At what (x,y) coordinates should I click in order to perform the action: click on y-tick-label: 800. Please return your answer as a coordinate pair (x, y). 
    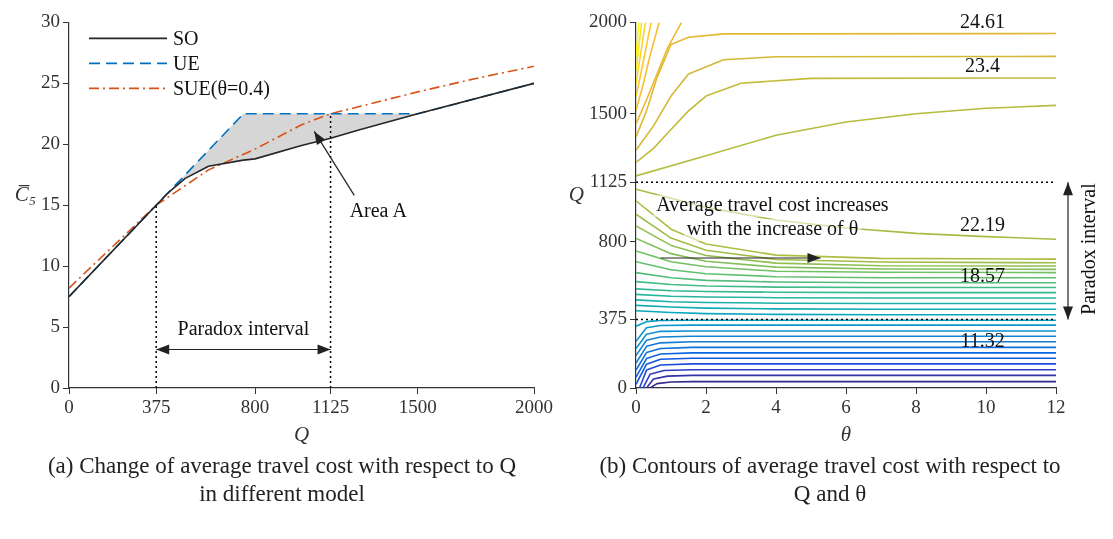
    Looking at the image, I should click on (612, 240).